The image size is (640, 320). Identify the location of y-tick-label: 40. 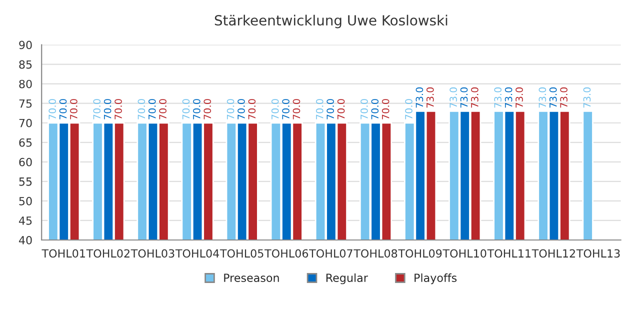
(25, 240).